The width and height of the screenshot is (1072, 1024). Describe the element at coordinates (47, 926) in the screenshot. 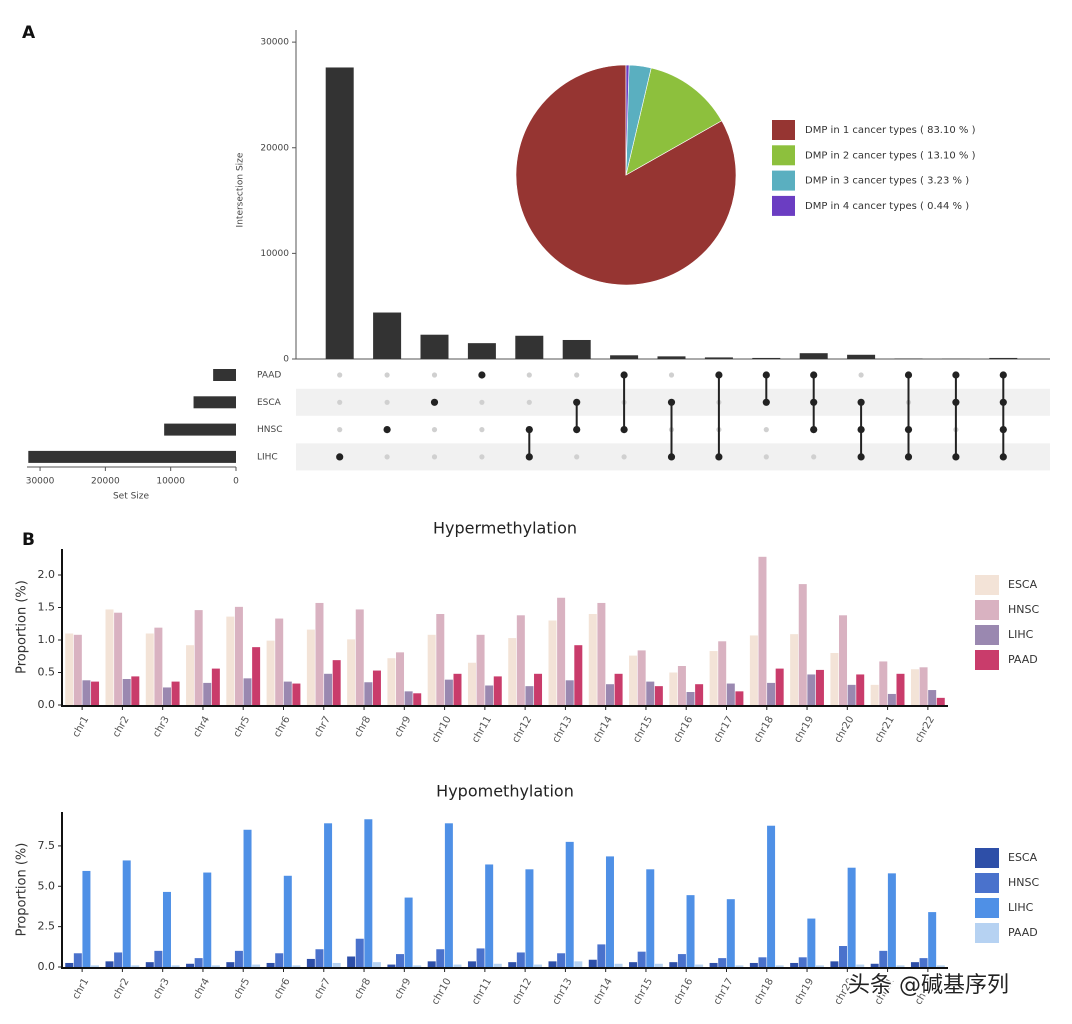

I see `y-tick-label: 2.5` at that location.